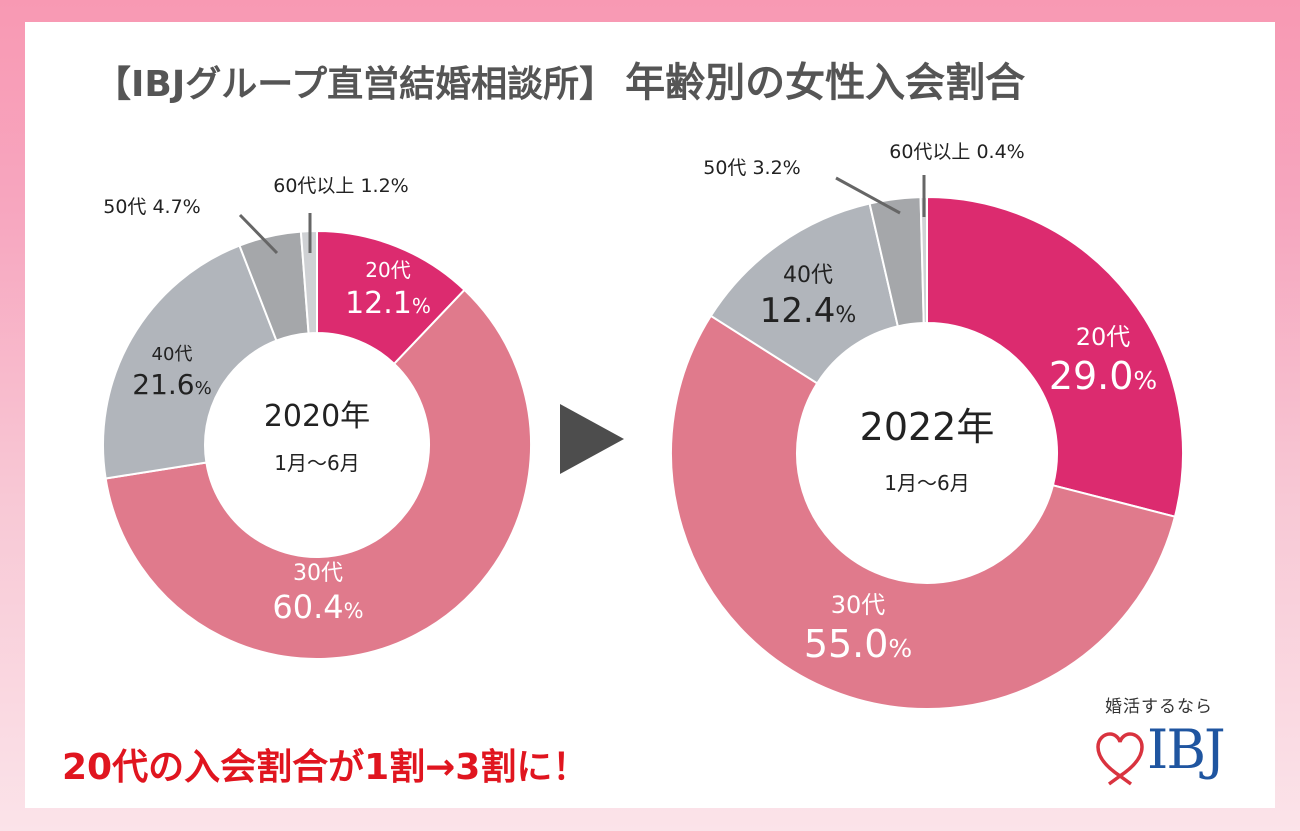 The height and width of the screenshot is (831, 1300). Describe the element at coordinates (1055, 356) in the screenshot. I see `slice-age20` at that location.